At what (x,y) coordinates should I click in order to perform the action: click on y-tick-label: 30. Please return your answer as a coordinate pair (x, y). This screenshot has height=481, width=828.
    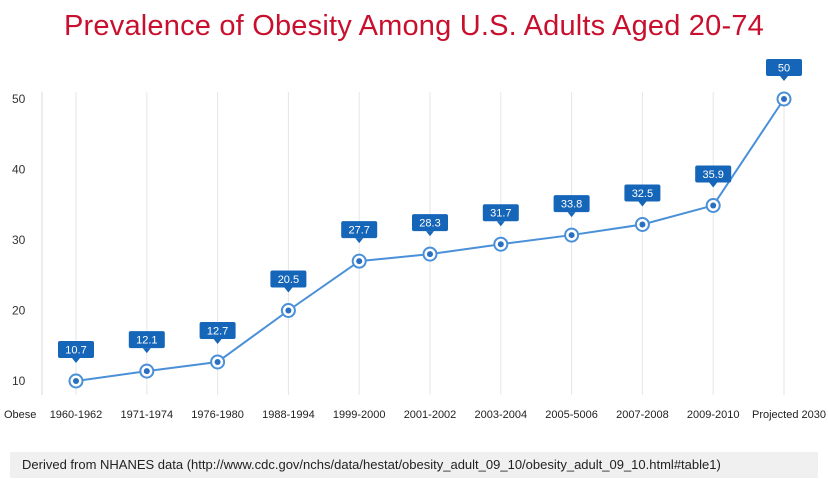
    Looking at the image, I should click on (19, 240).